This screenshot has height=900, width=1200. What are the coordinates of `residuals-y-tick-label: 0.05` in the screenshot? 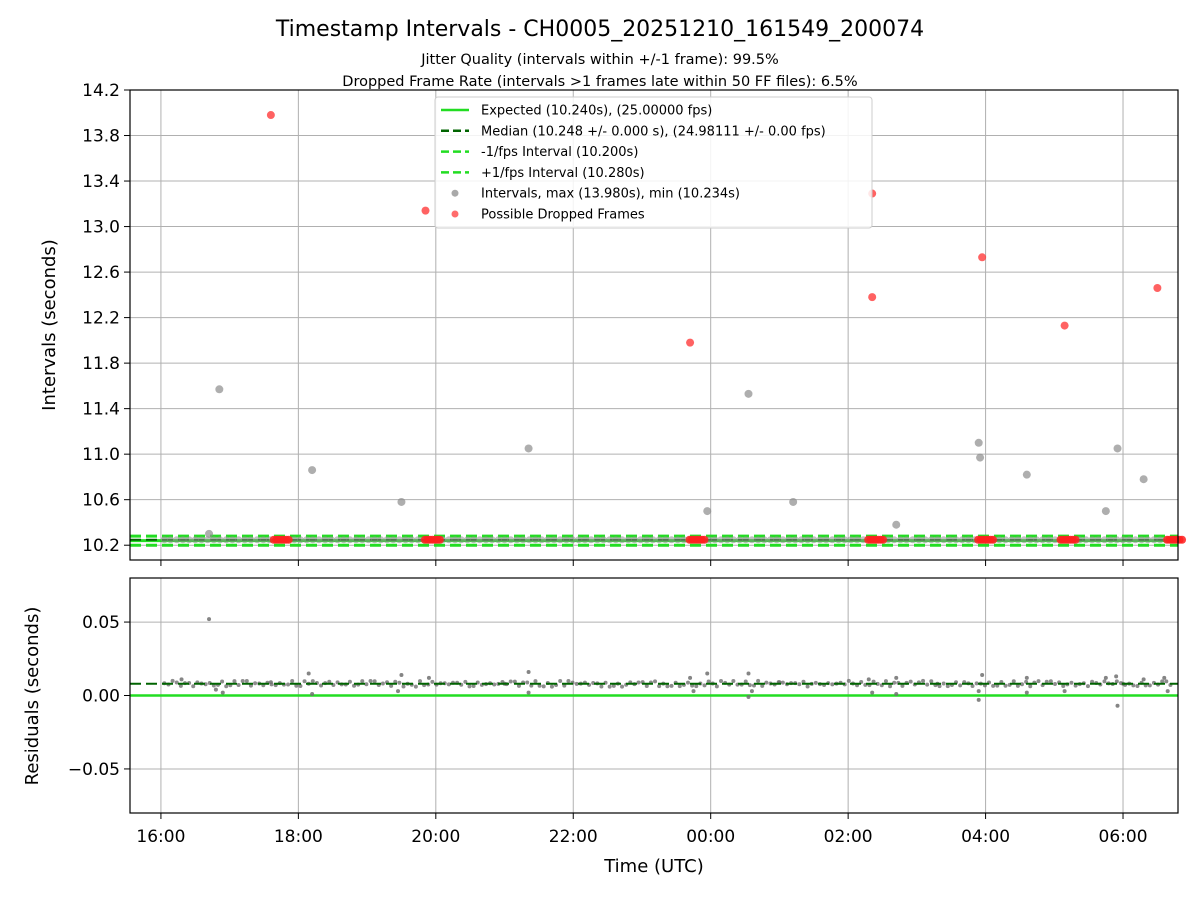 It's located at (101, 623).